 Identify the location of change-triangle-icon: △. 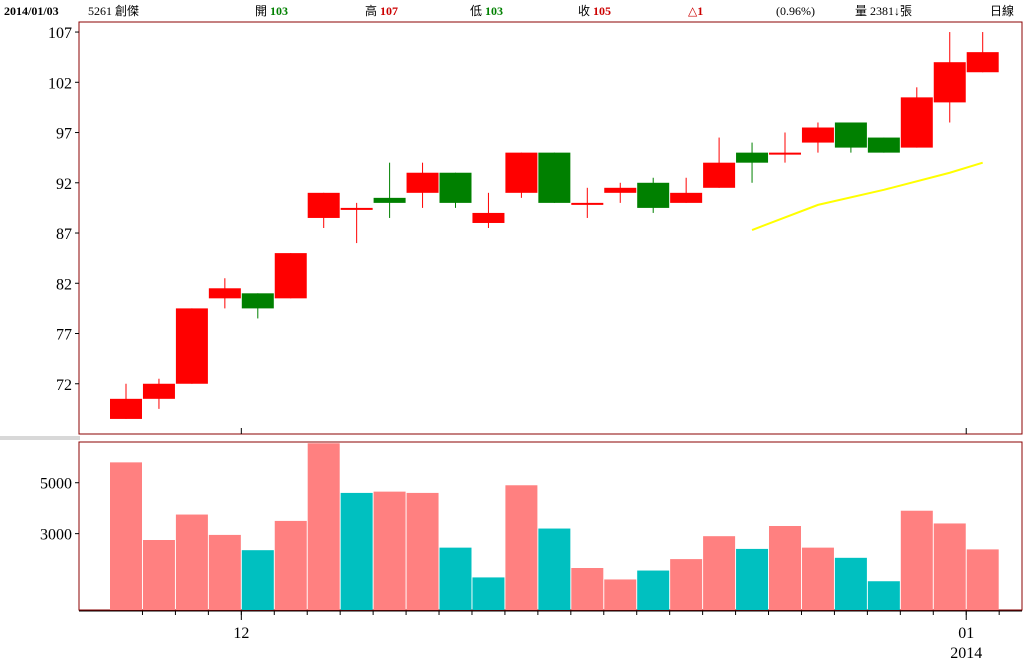
(693, 11).